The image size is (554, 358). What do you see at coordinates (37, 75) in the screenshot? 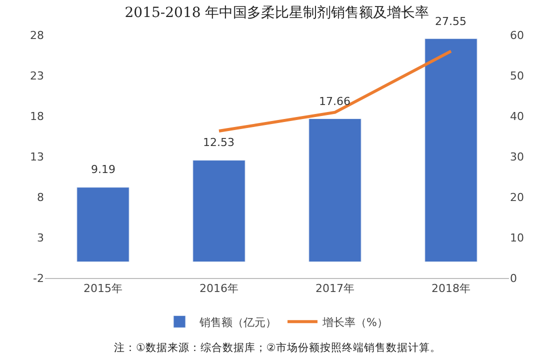
I see `y-tick-label: 23` at bounding box center [37, 75].